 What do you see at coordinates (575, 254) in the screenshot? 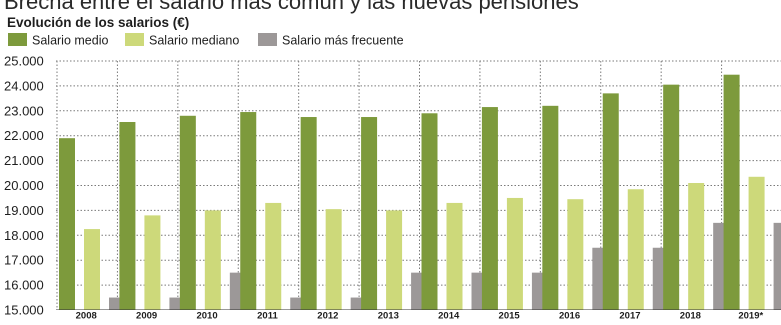
I see `bar-2-2016` at bounding box center [575, 254].